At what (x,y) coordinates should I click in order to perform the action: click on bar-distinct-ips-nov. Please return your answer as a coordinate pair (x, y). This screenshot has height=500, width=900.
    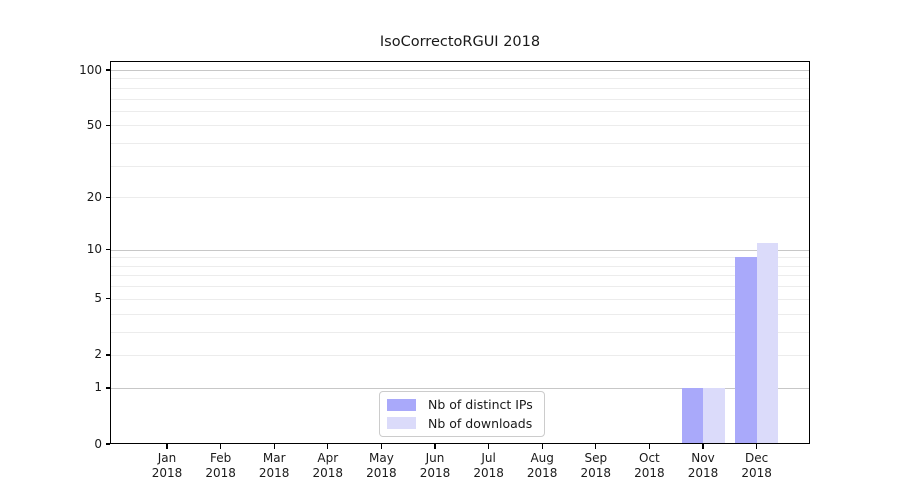
    Looking at the image, I should click on (692, 415).